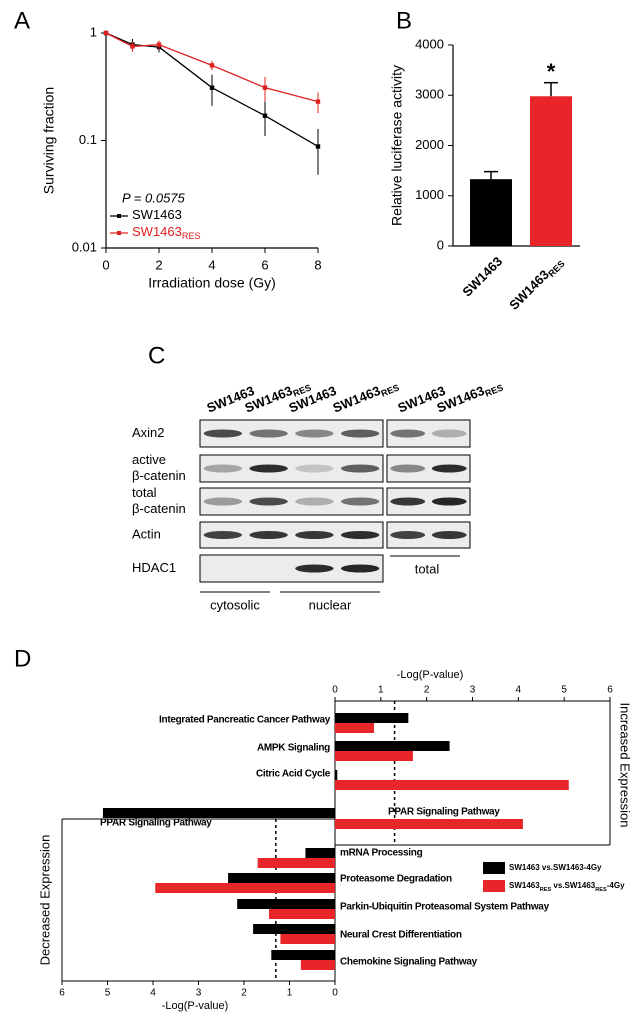 The width and height of the screenshot is (639, 1019). Describe the element at coordinates (154, 197) in the screenshot. I see `annotation: P = 0.0575` at that location.